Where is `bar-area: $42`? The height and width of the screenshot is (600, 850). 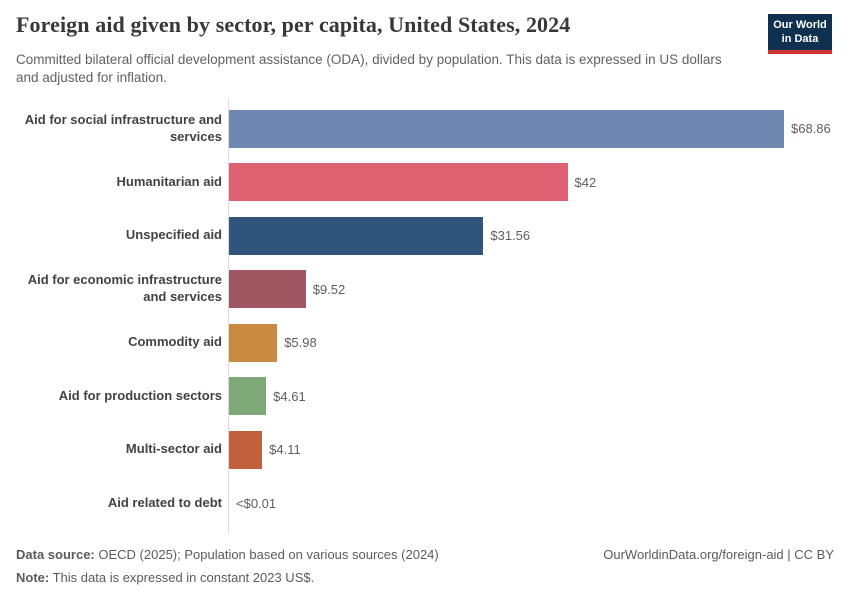
bar-area: $42 is located at coordinates (531, 183).